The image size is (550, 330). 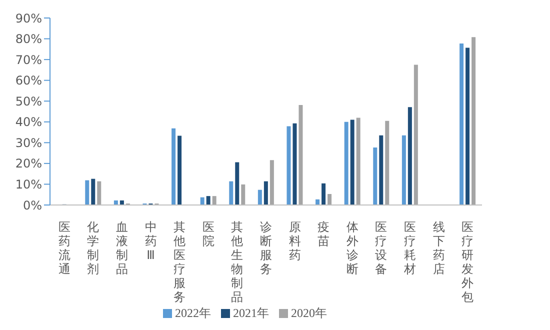 I want to click on x-tick-label: 医疗研发外包, so click(x=468, y=262).